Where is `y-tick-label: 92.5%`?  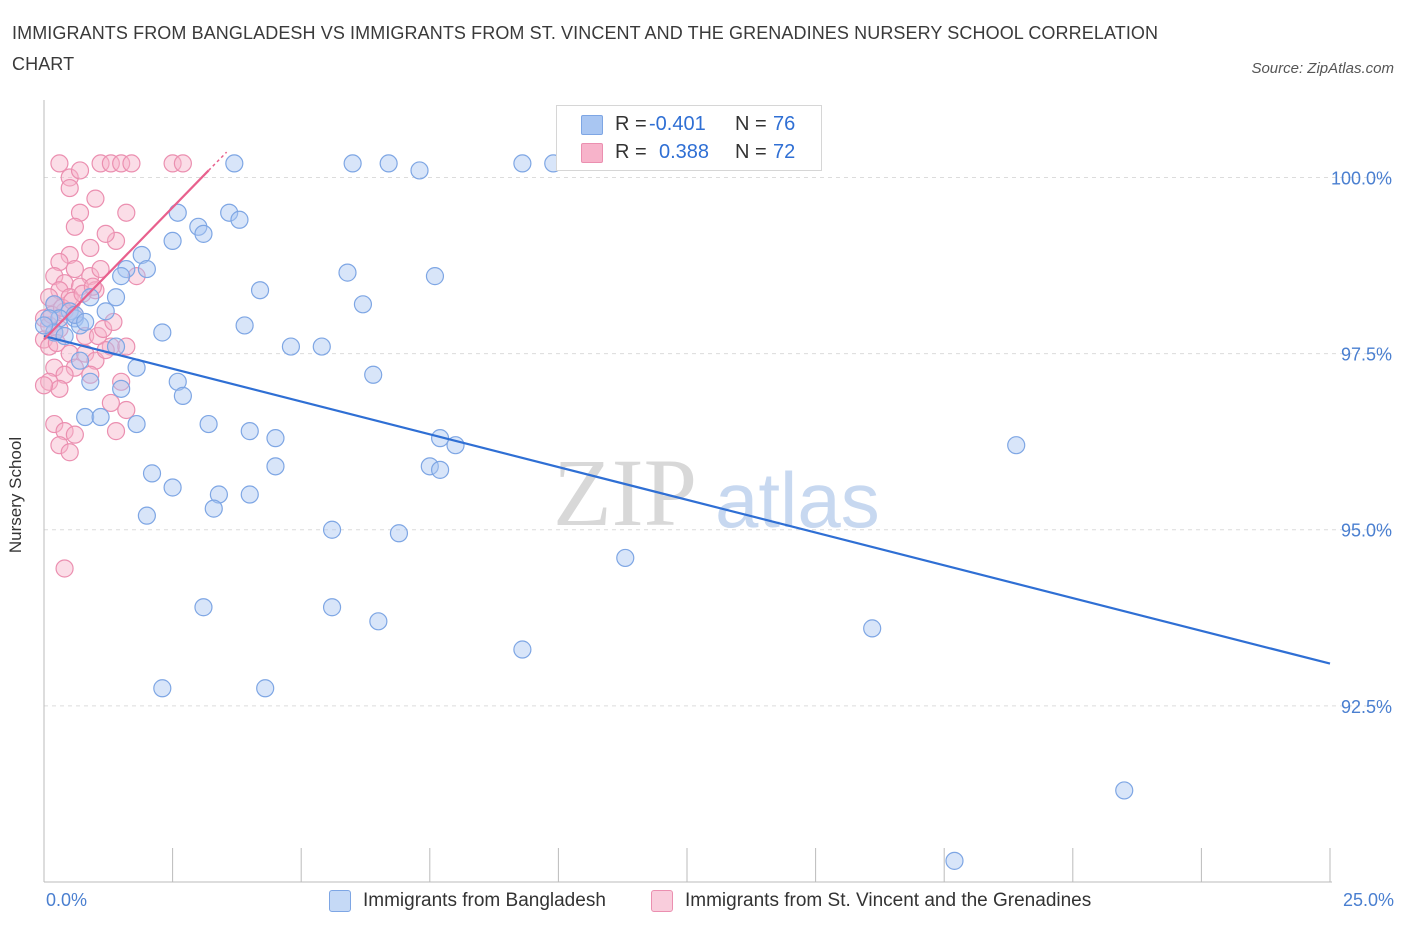 y-tick-label: 92.5% is located at coordinates (1366, 707).